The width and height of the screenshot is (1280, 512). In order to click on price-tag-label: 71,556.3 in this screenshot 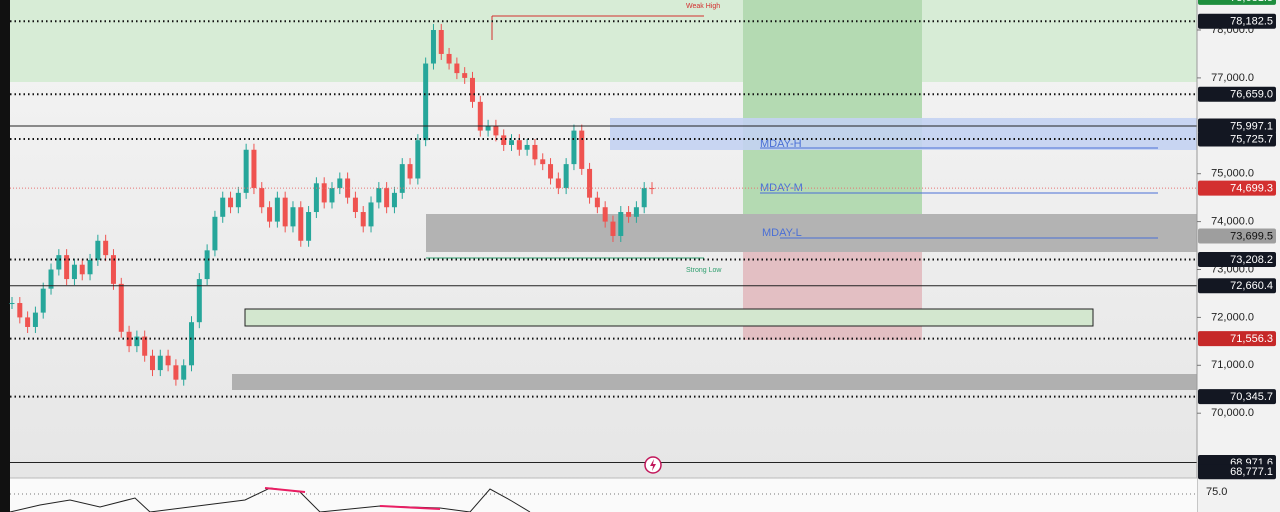, I will do `click(1251, 339)`.